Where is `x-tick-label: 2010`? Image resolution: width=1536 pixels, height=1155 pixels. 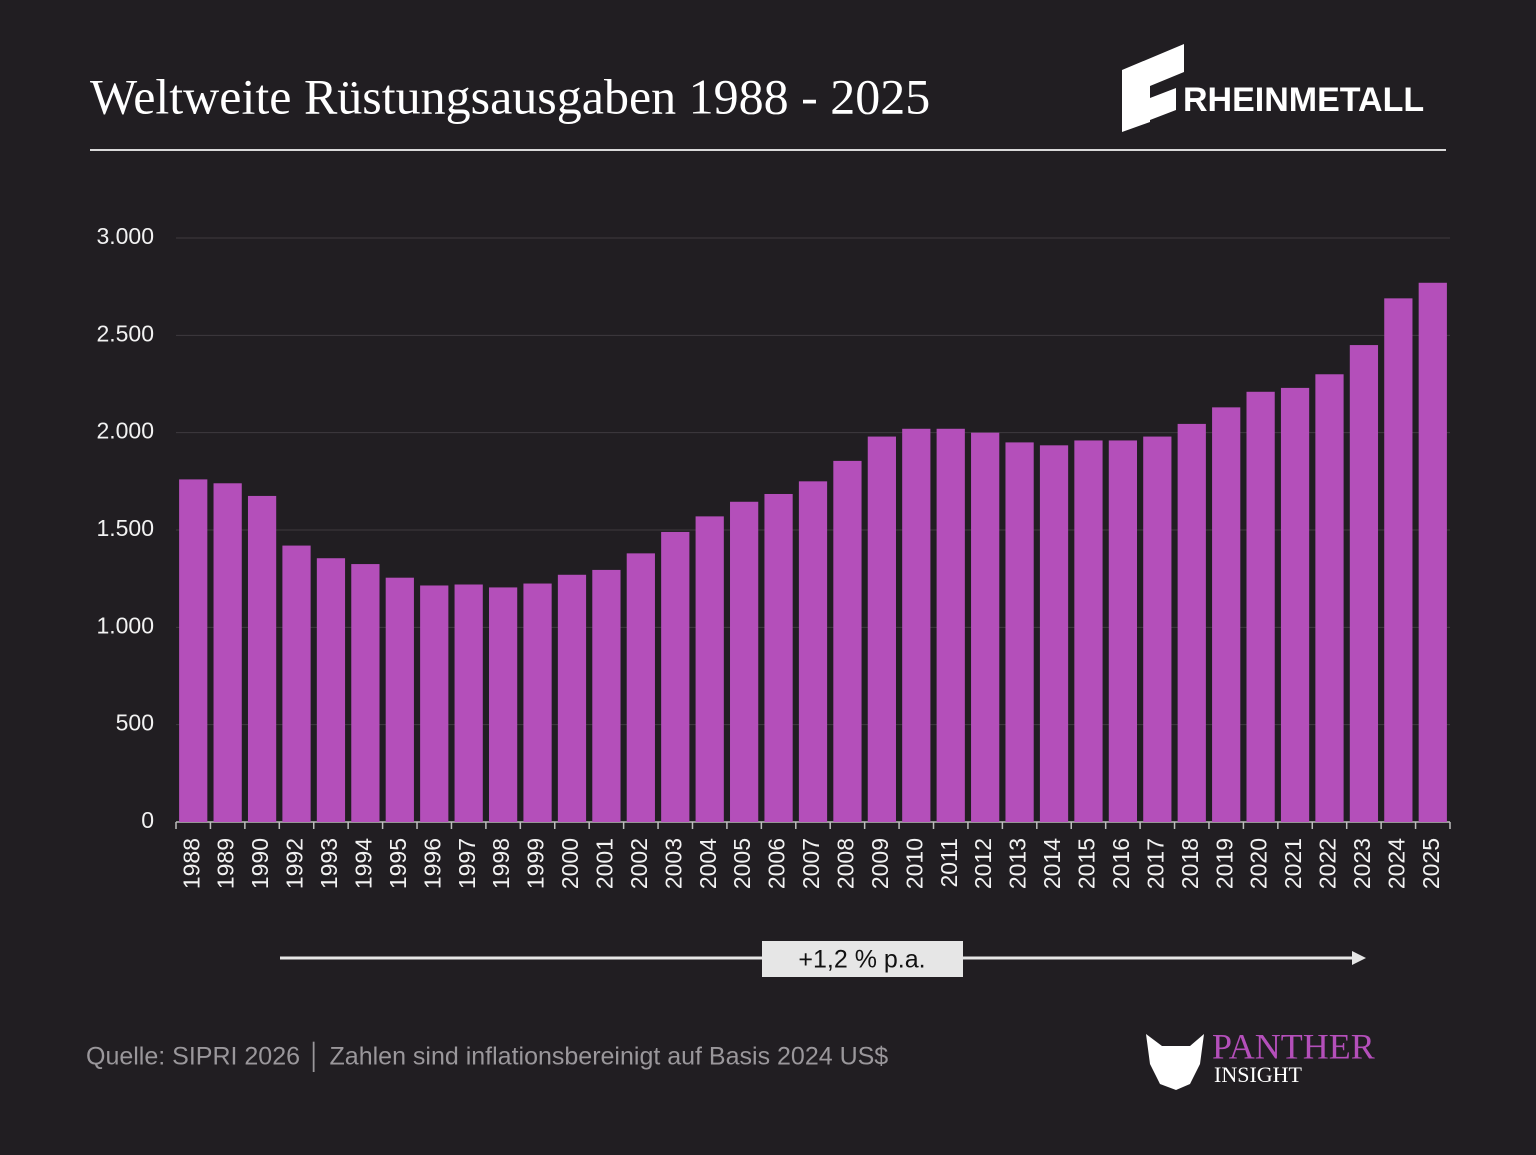 x-tick-label: 2010 is located at coordinates (914, 863).